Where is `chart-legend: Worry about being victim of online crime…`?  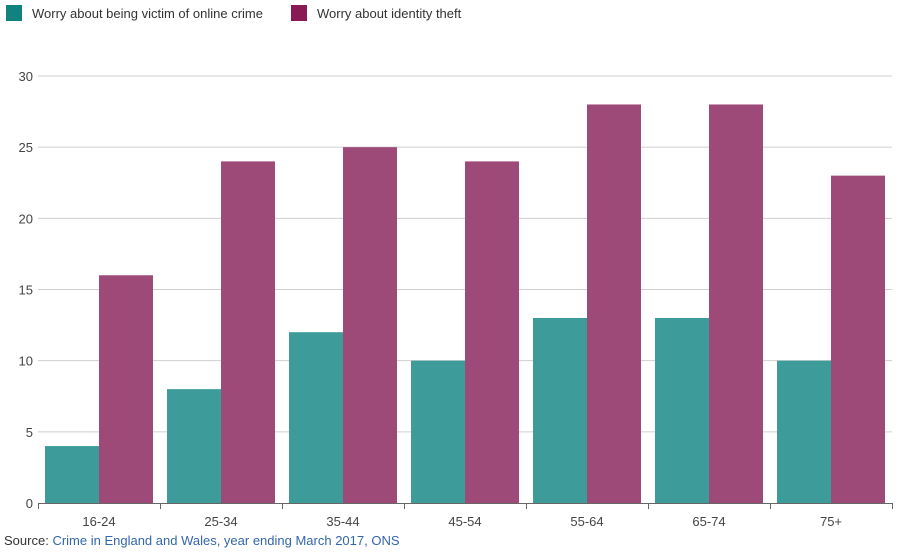 chart-legend: Worry about being victim of online crime… is located at coordinates (247, 13).